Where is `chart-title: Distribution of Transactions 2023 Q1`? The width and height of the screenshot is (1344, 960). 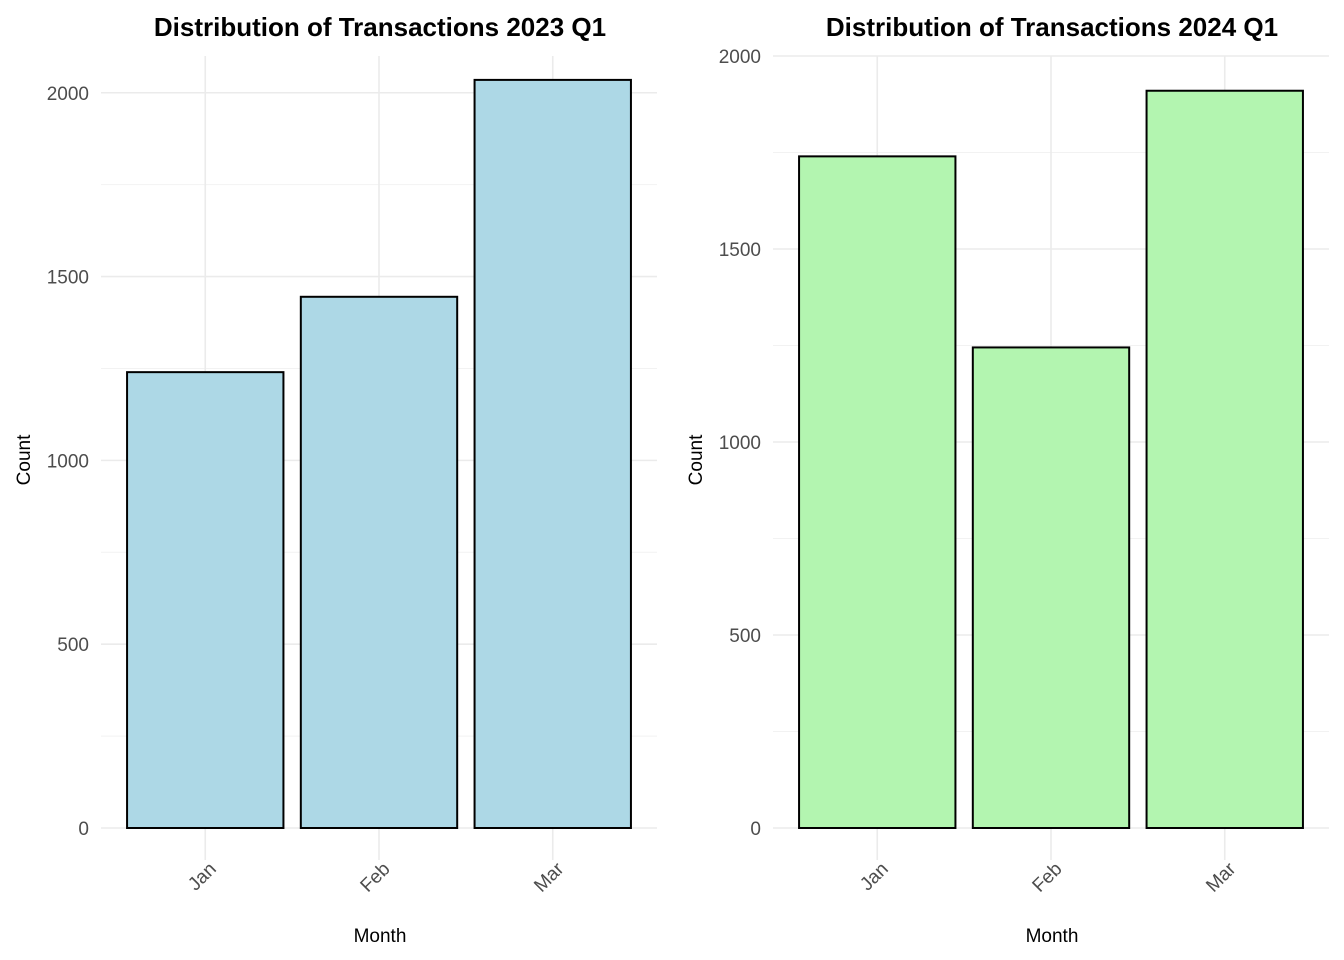 chart-title: Distribution of Transactions 2023 Q1 is located at coordinates (380, 27).